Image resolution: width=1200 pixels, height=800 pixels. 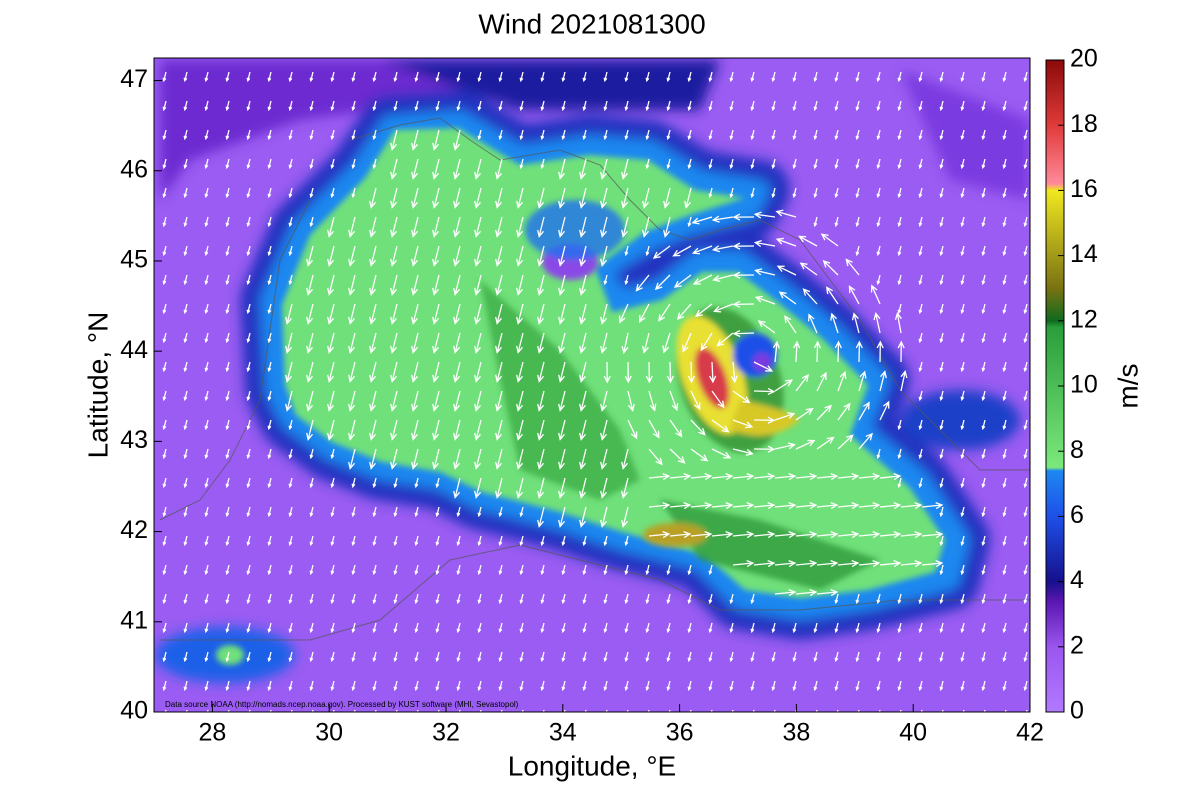 What do you see at coordinates (134, 350) in the screenshot?
I see `y-tick-label: 44` at bounding box center [134, 350].